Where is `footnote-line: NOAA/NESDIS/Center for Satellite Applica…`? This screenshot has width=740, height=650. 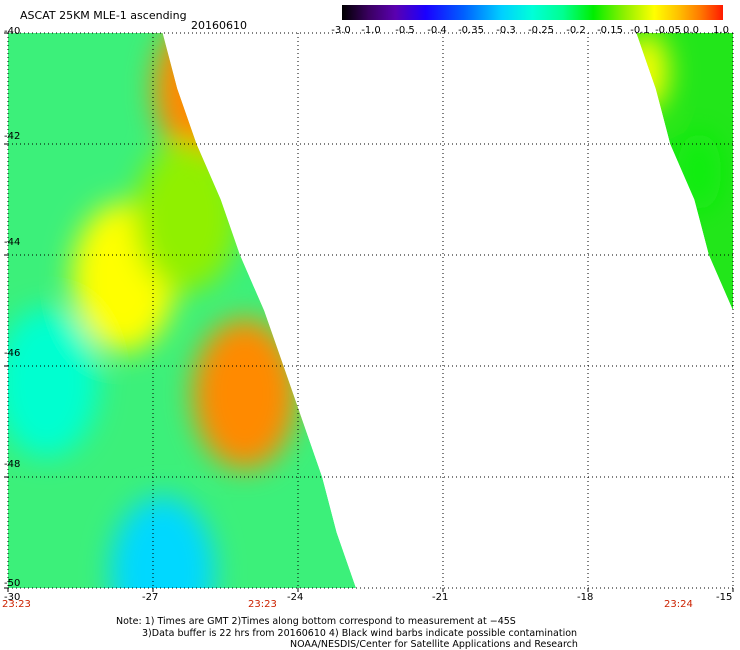 footnote-line: NOAA/NESDIS/Center for Satellite Applica… is located at coordinates (434, 644).